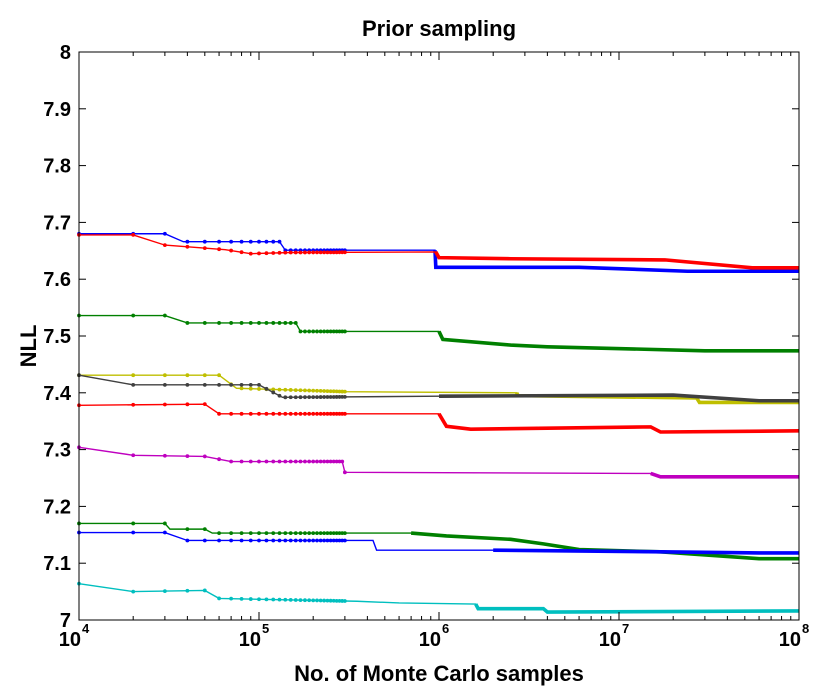 The image size is (822, 691). What do you see at coordinates (794, 636) in the screenshot?
I see `x-tick-label: 10⁸` at bounding box center [794, 636].